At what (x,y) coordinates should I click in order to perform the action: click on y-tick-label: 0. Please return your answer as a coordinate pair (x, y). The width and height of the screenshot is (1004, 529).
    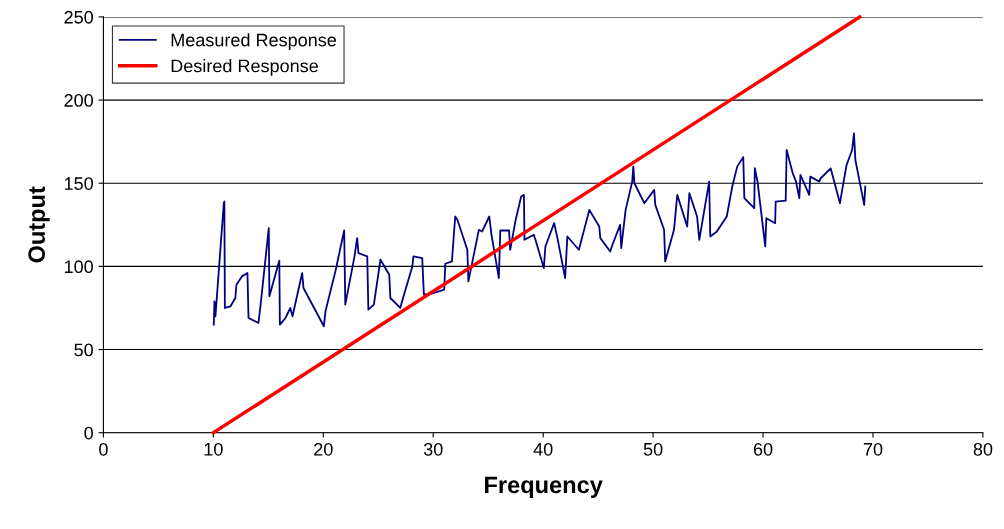
    Looking at the image, I should click on (88, 433).